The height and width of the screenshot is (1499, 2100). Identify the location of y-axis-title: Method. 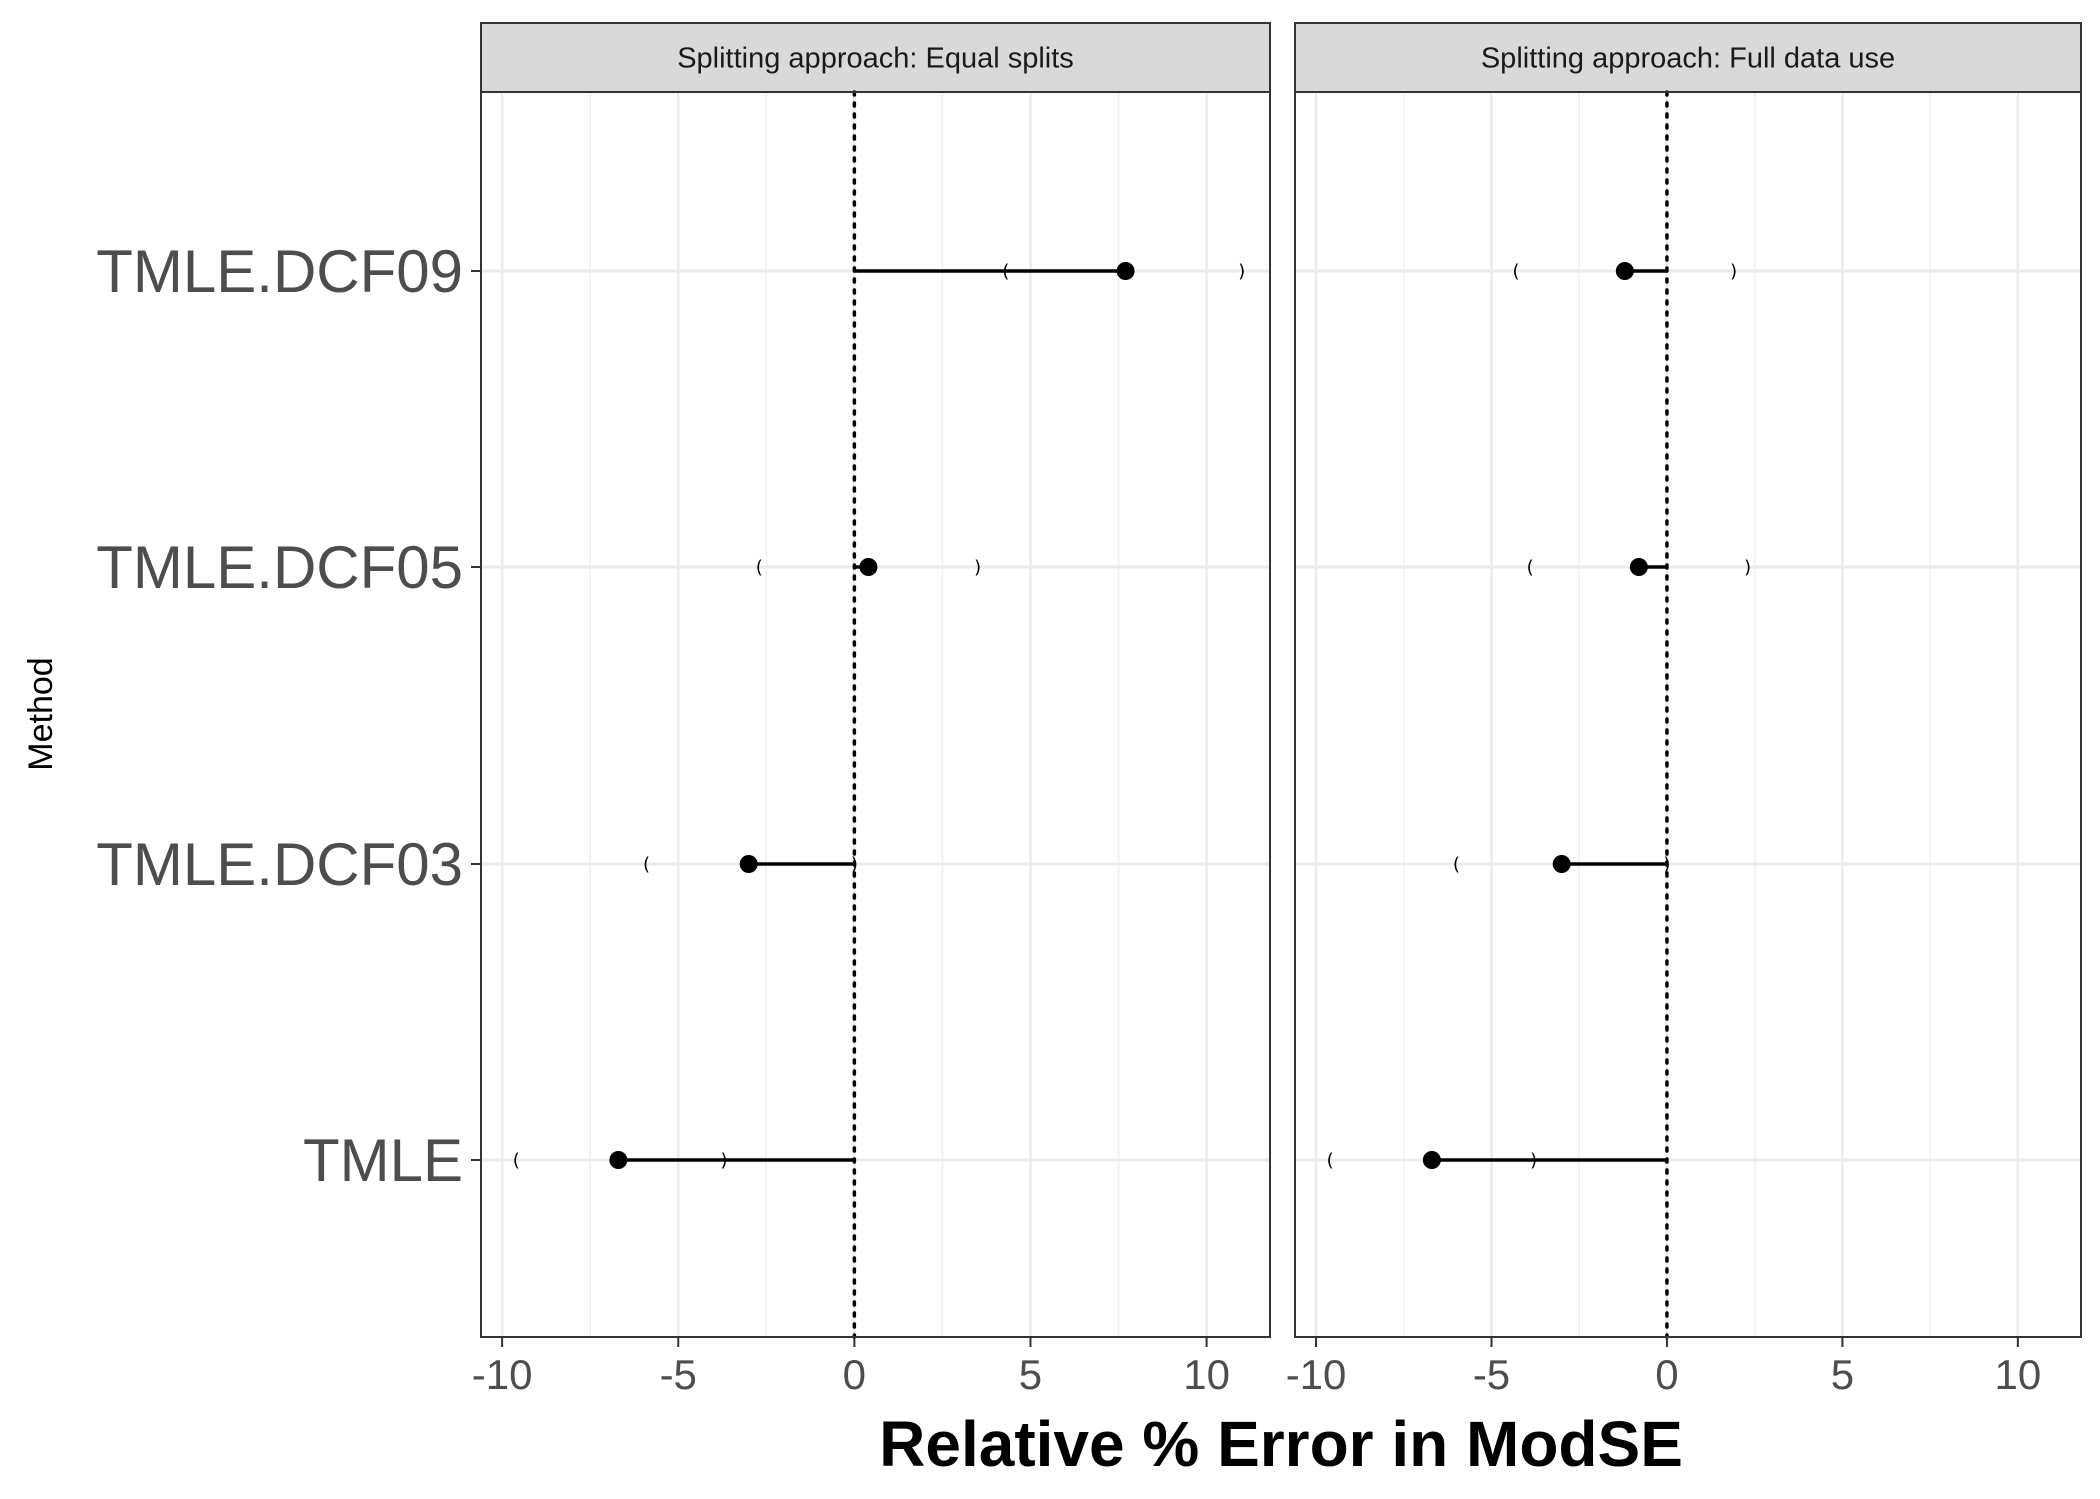
(41, 713).